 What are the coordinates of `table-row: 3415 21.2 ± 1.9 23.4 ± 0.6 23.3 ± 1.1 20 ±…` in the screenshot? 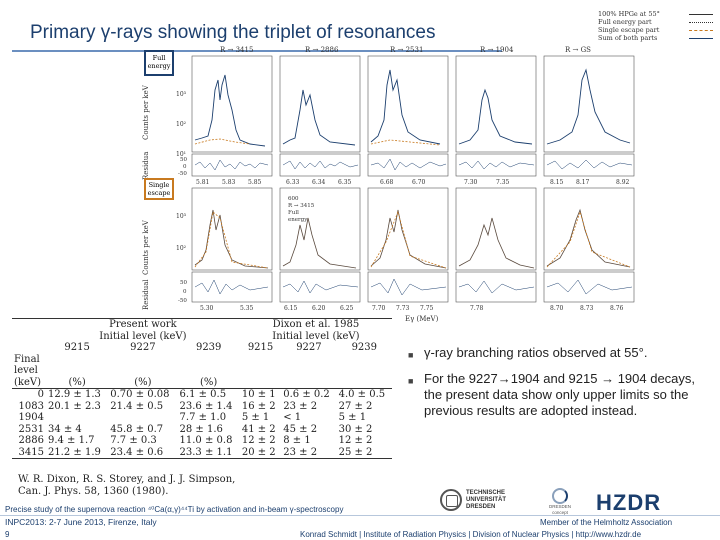 It's located at (202, 453).